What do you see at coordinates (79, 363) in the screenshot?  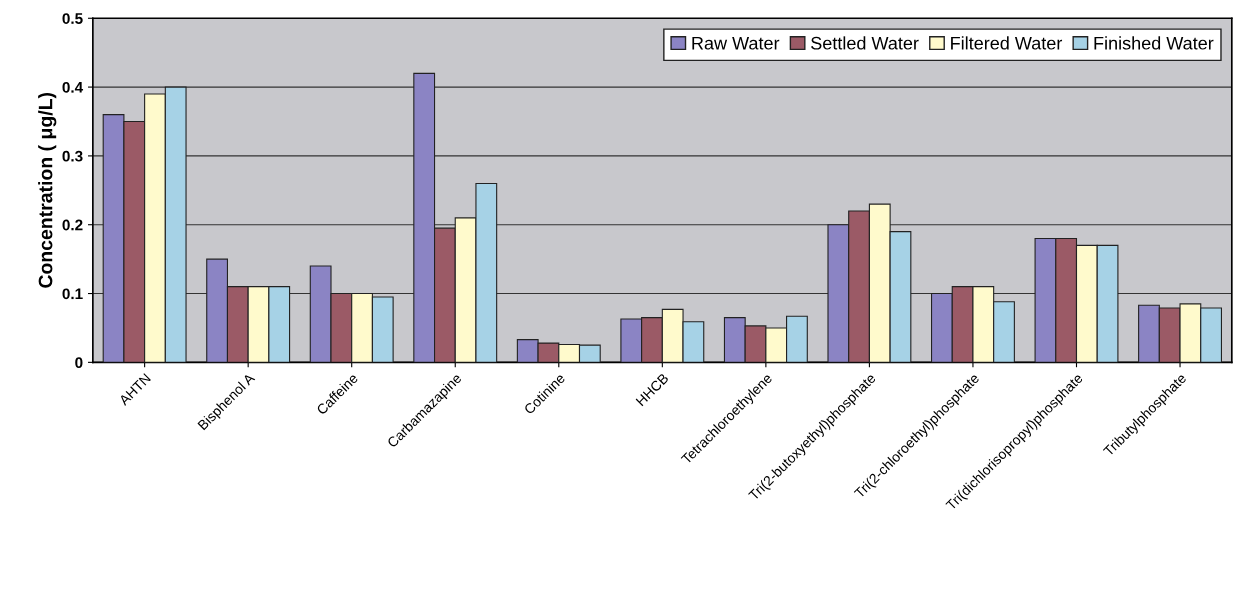 I see `y-tick-label: 0` at bounding box center [79, 363].